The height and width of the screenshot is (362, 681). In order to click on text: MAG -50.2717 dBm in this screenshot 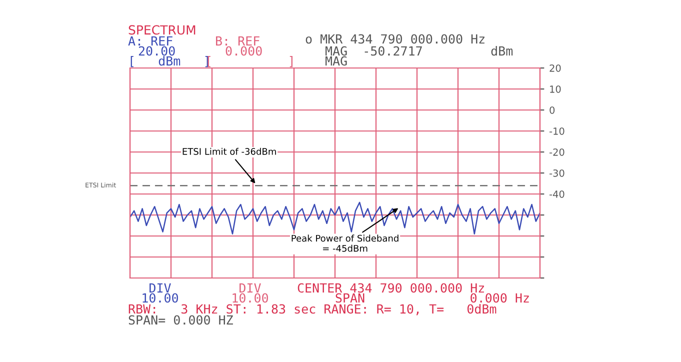, I will do `click(419, 51)`.